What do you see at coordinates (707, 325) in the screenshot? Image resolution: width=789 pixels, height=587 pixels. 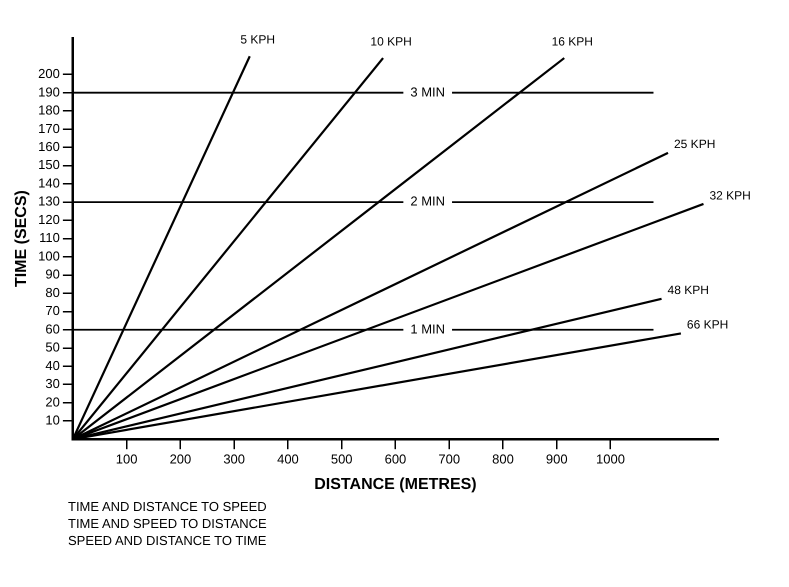 I see `series-label: 66 KPH` at bounding box center [707, 325].